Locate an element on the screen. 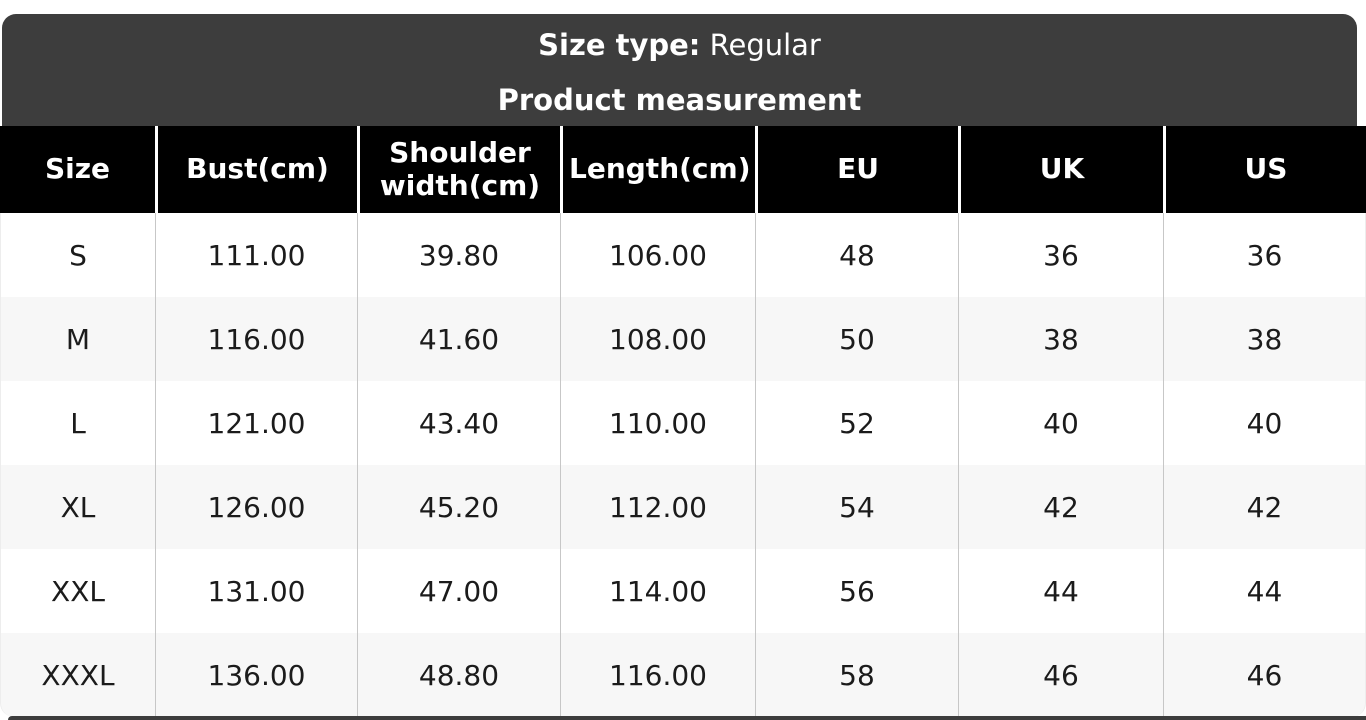 The width and height of the screenshot is (1366, 720). table-cell: 112.00 is located at coordinates (657, 507).